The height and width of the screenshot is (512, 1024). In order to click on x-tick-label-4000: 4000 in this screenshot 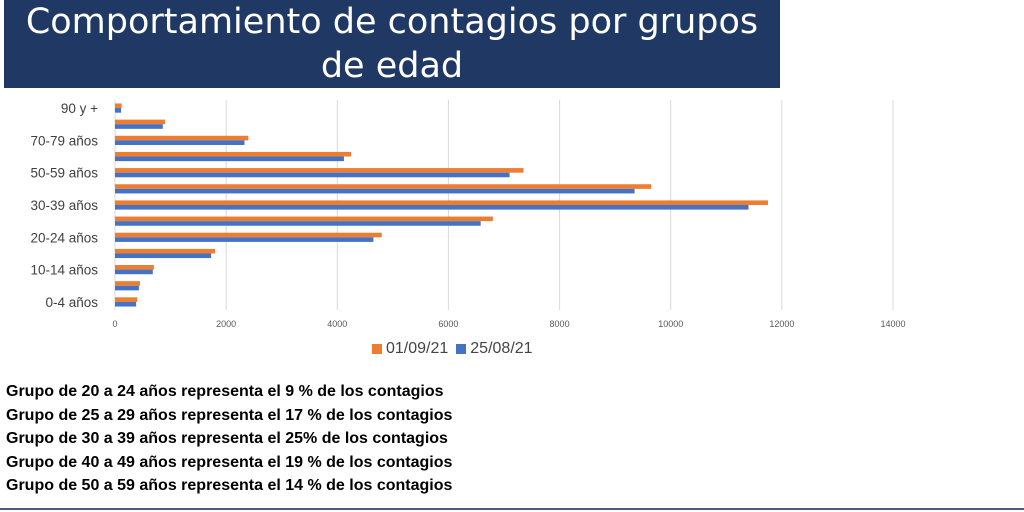, I will do `click(337, 324)`.